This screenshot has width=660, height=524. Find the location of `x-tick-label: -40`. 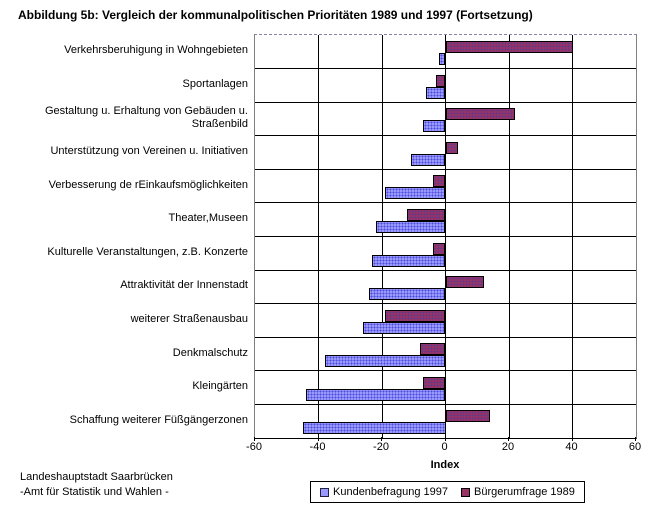

x-tick-label: -40 is located at coordinates (317, 447).